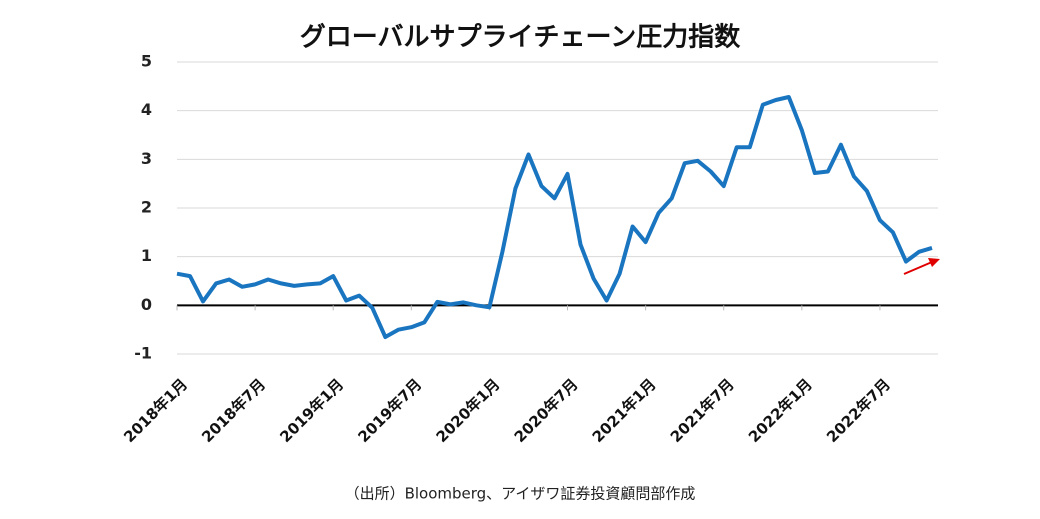  What do you see at coordinates (311, 410) in the screenshot?
I see `x-tick-label: 2019年1月` at bounding box center [311, 410].